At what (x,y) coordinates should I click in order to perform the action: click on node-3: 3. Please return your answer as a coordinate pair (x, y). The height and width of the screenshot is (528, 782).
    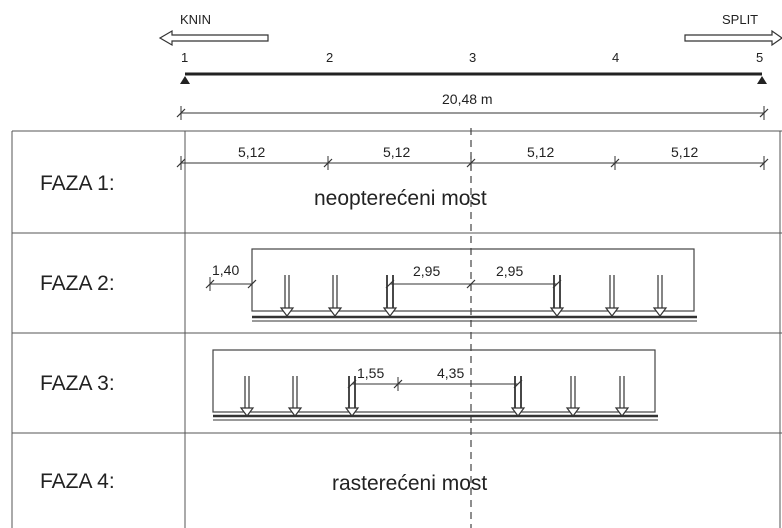
    Looking at the image, I should click on (472, 57).